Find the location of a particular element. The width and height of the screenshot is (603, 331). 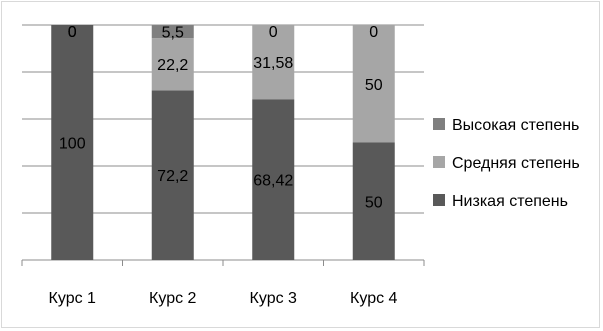

legend-label: Средняя степень is located at coordinates (516, 163).